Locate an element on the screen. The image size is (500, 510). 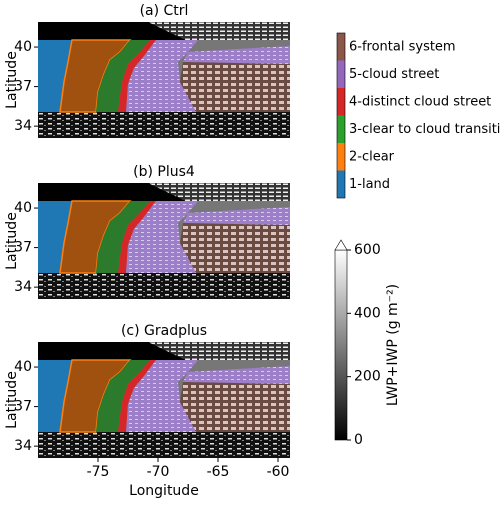
colorbar-tick-label: 200 is located at coordinates (367, 377).